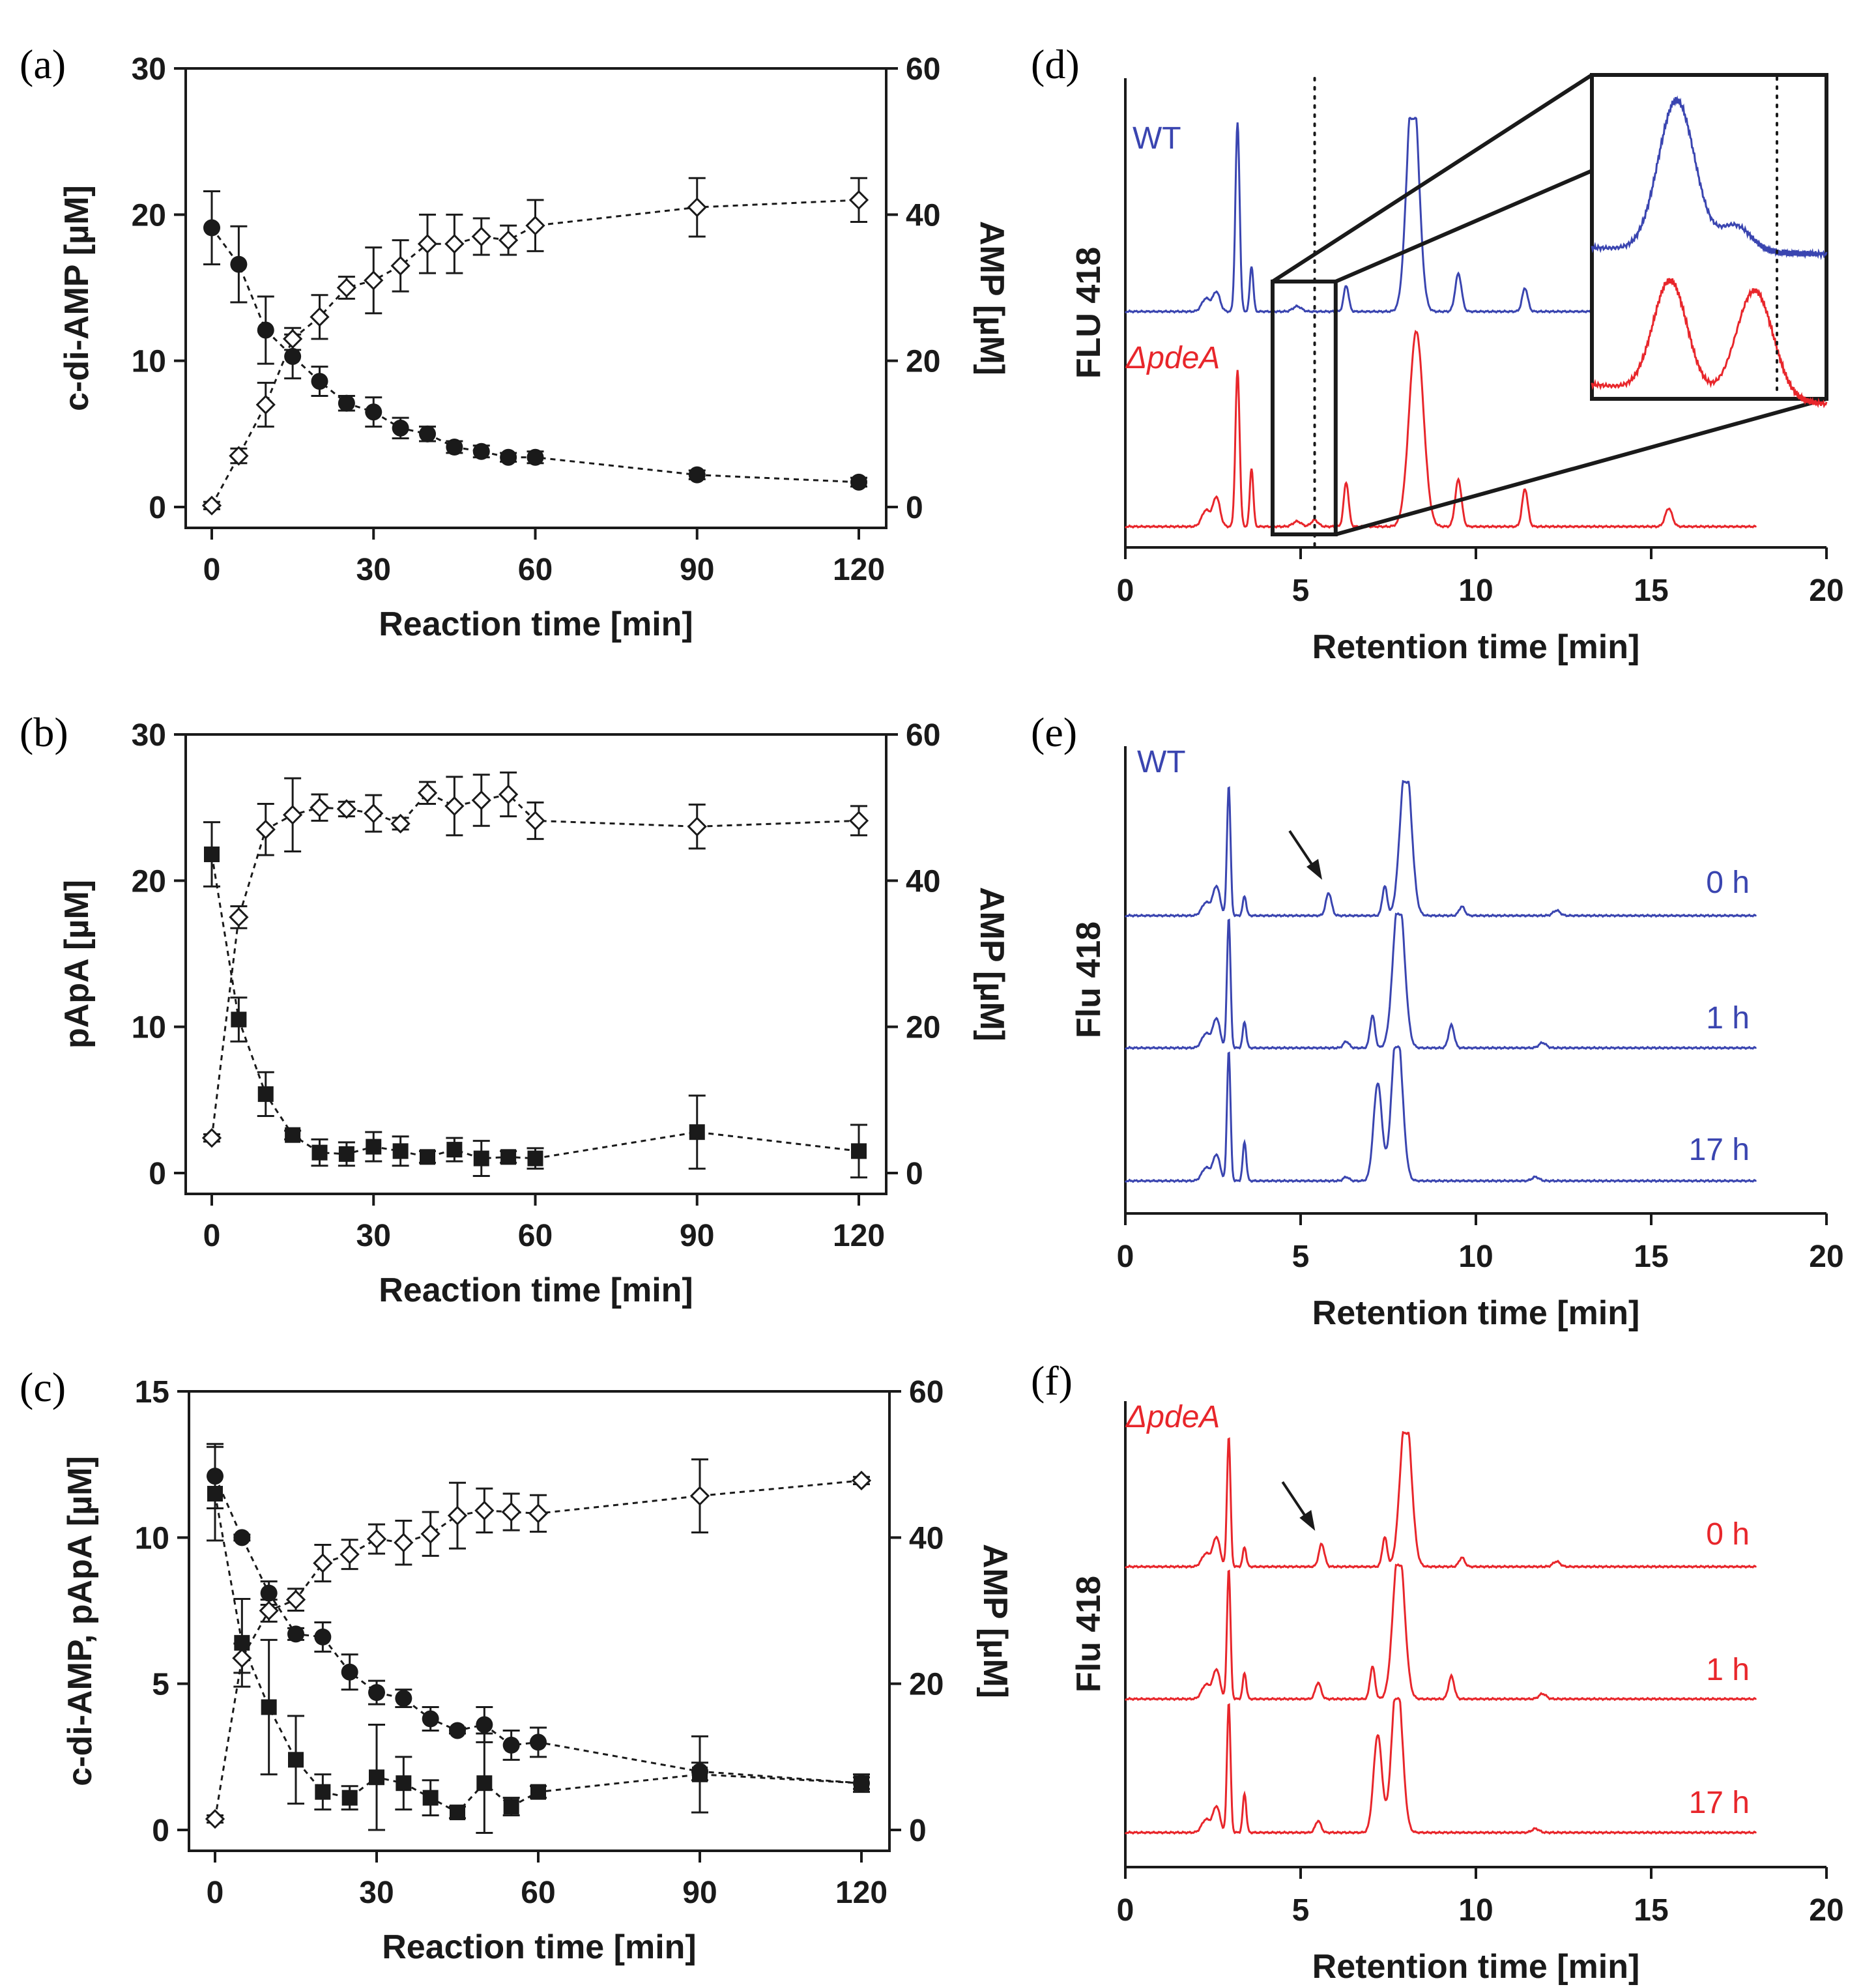  What do you see at coordinates (43, 64) in the screenshot?
I see `panel-letter: (a)` at bounding box center [43, 64].